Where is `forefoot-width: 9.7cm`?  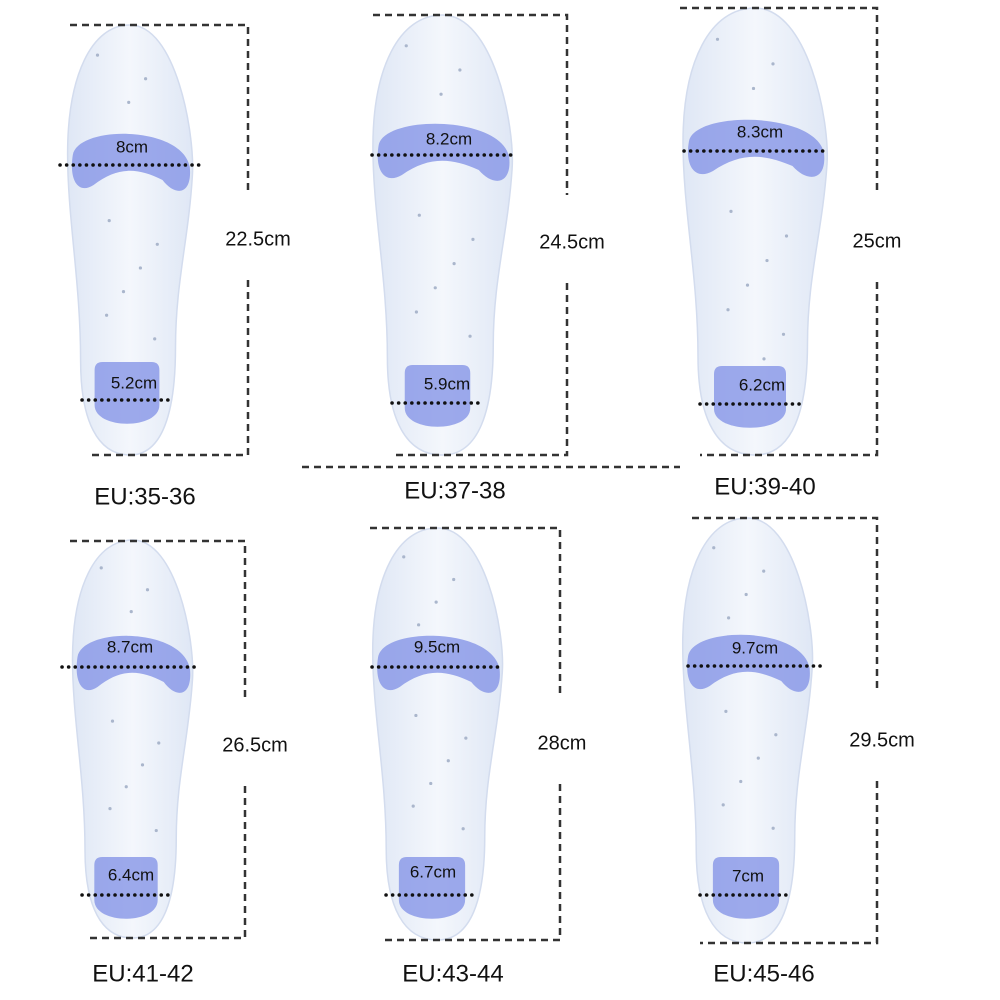
forefoot-width: 9.7cm is located at coordinates (755, 647).